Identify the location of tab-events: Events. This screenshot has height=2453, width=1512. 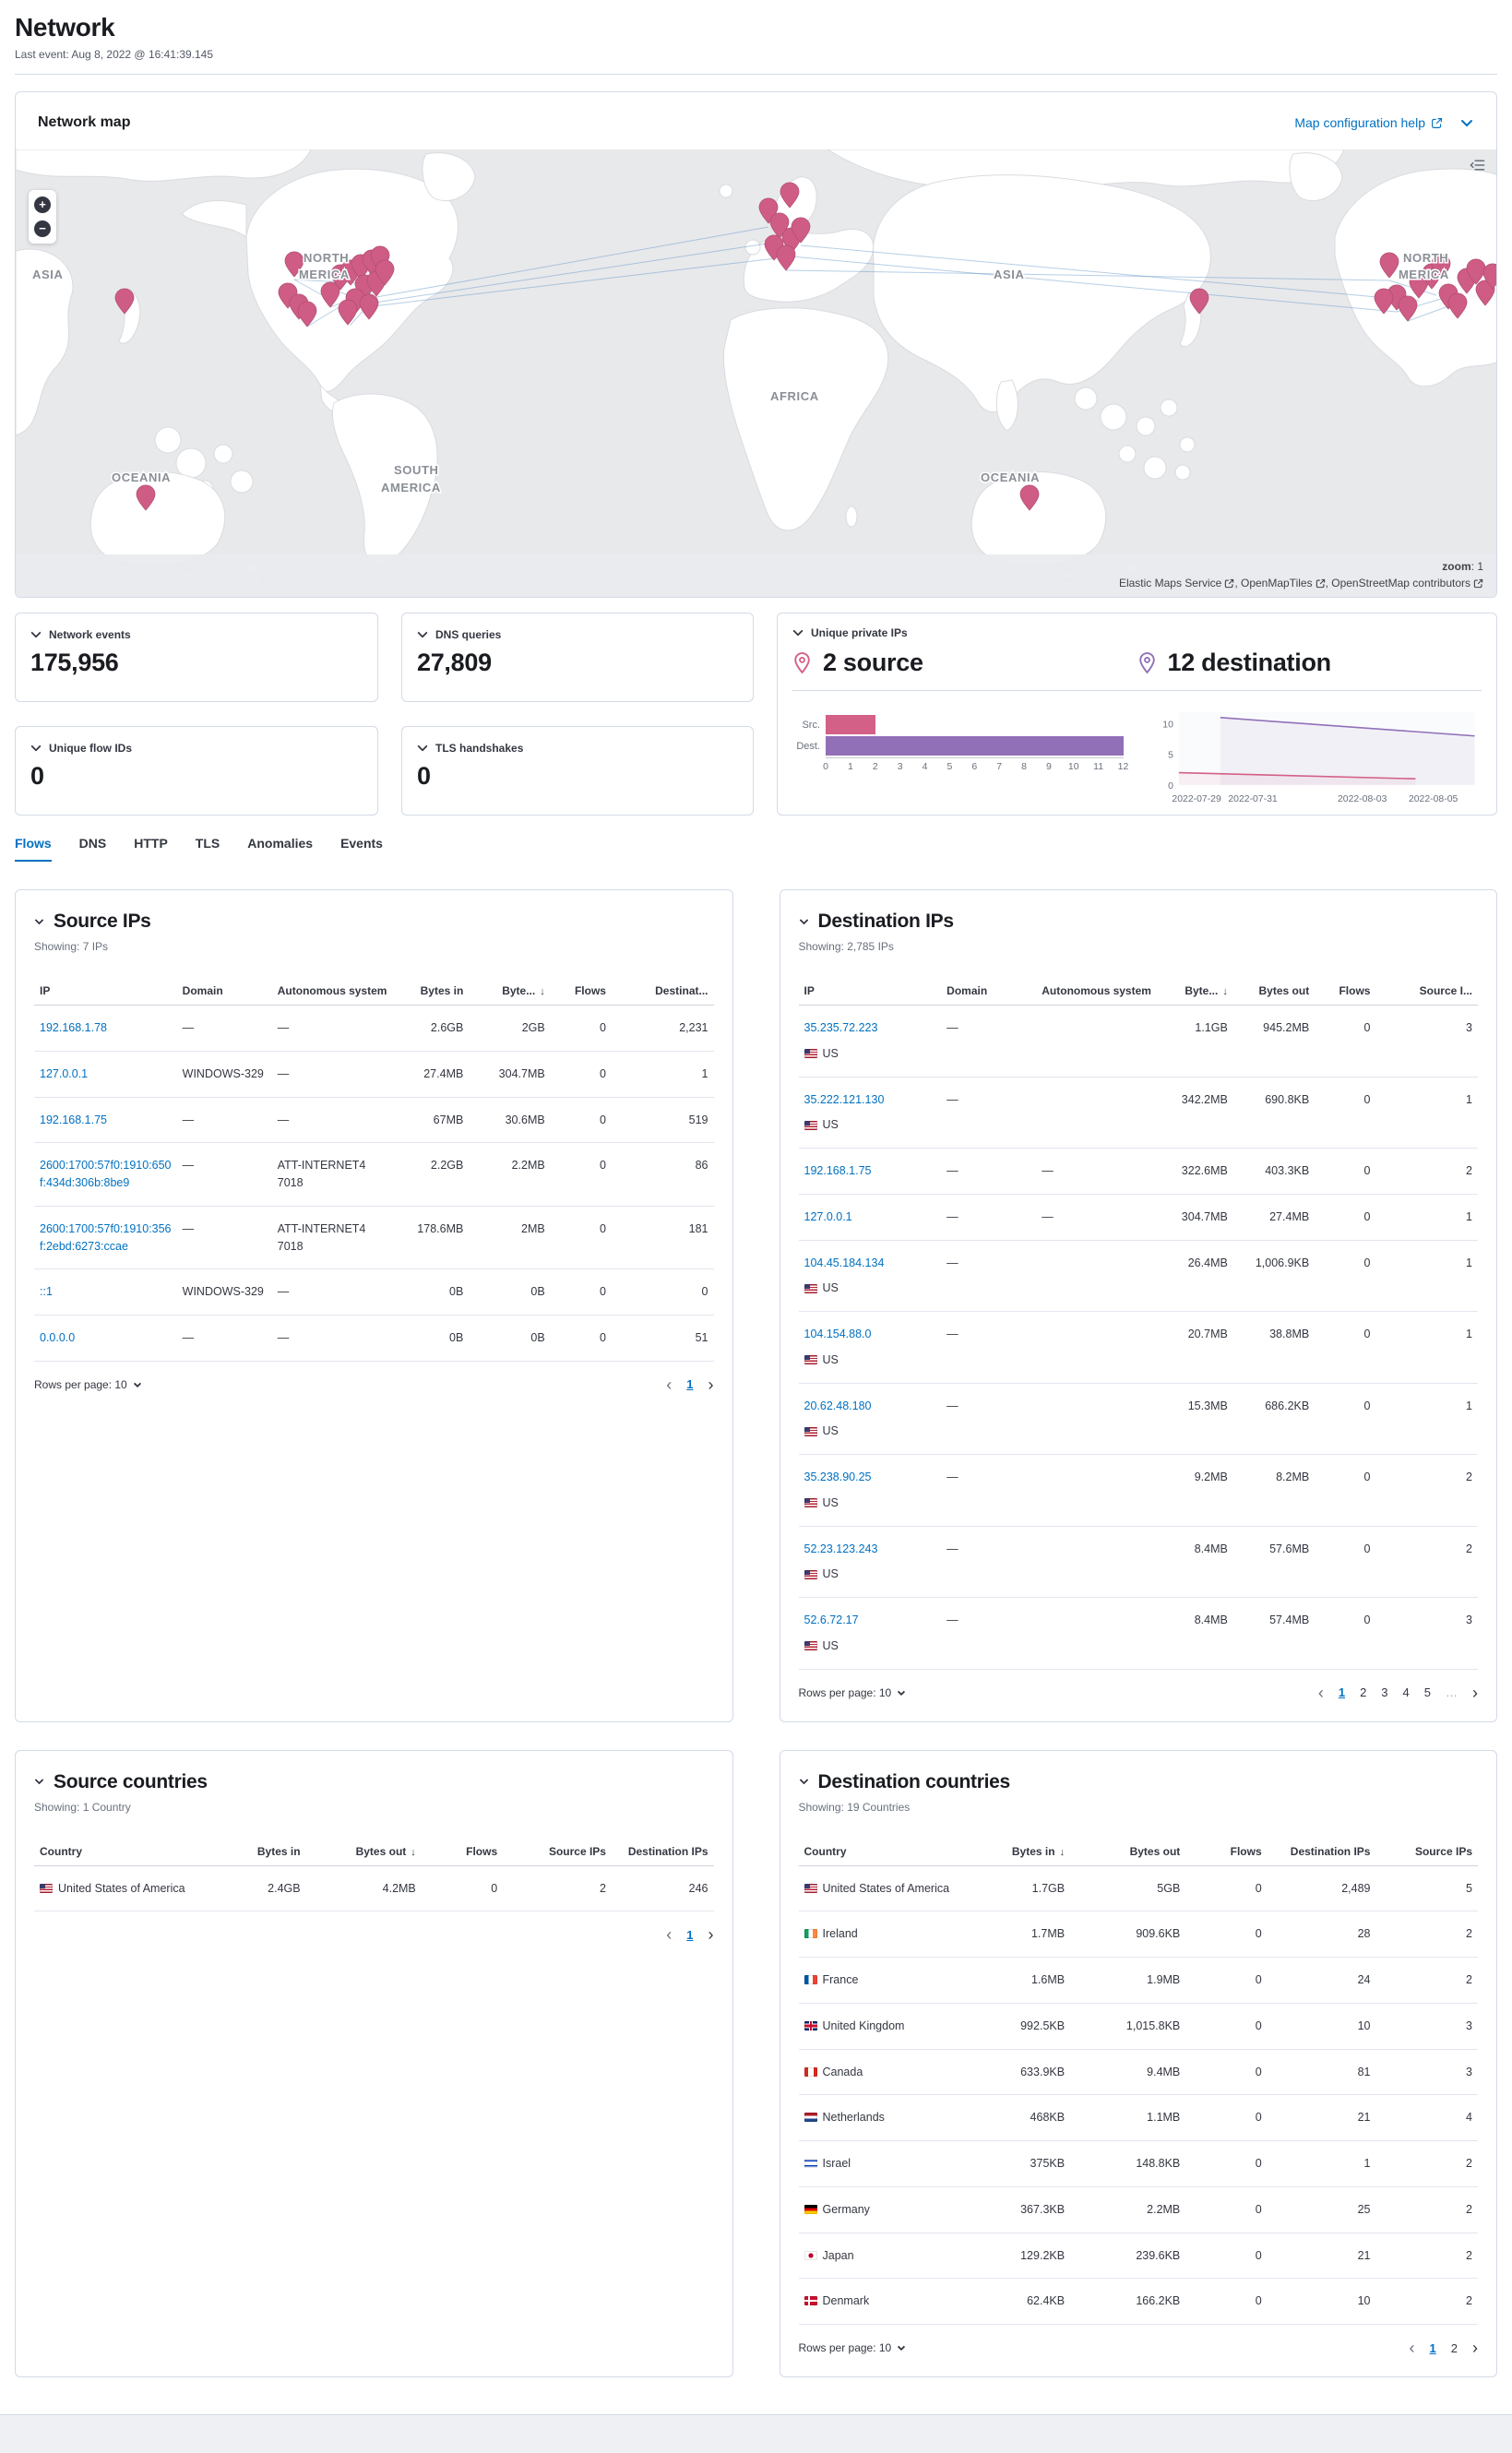
(361, 843).